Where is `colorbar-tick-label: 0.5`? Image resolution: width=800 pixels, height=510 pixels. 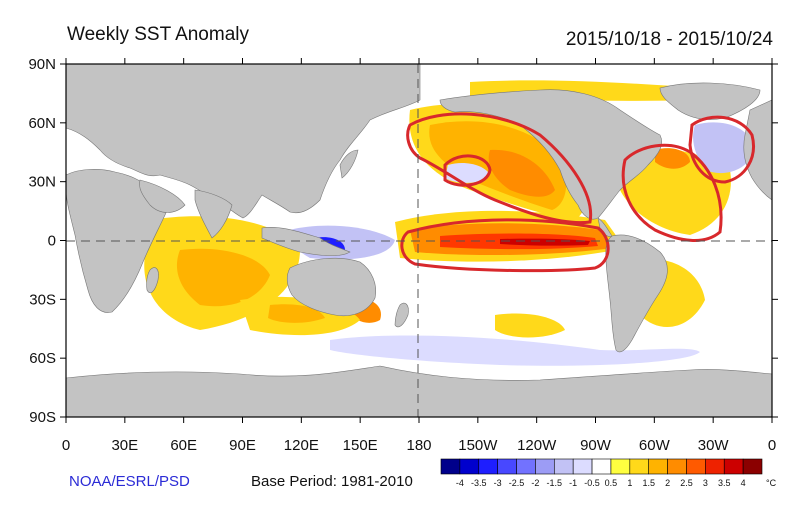 colorbar-tick-label: 0.5 is located at coordinates (611, 483).